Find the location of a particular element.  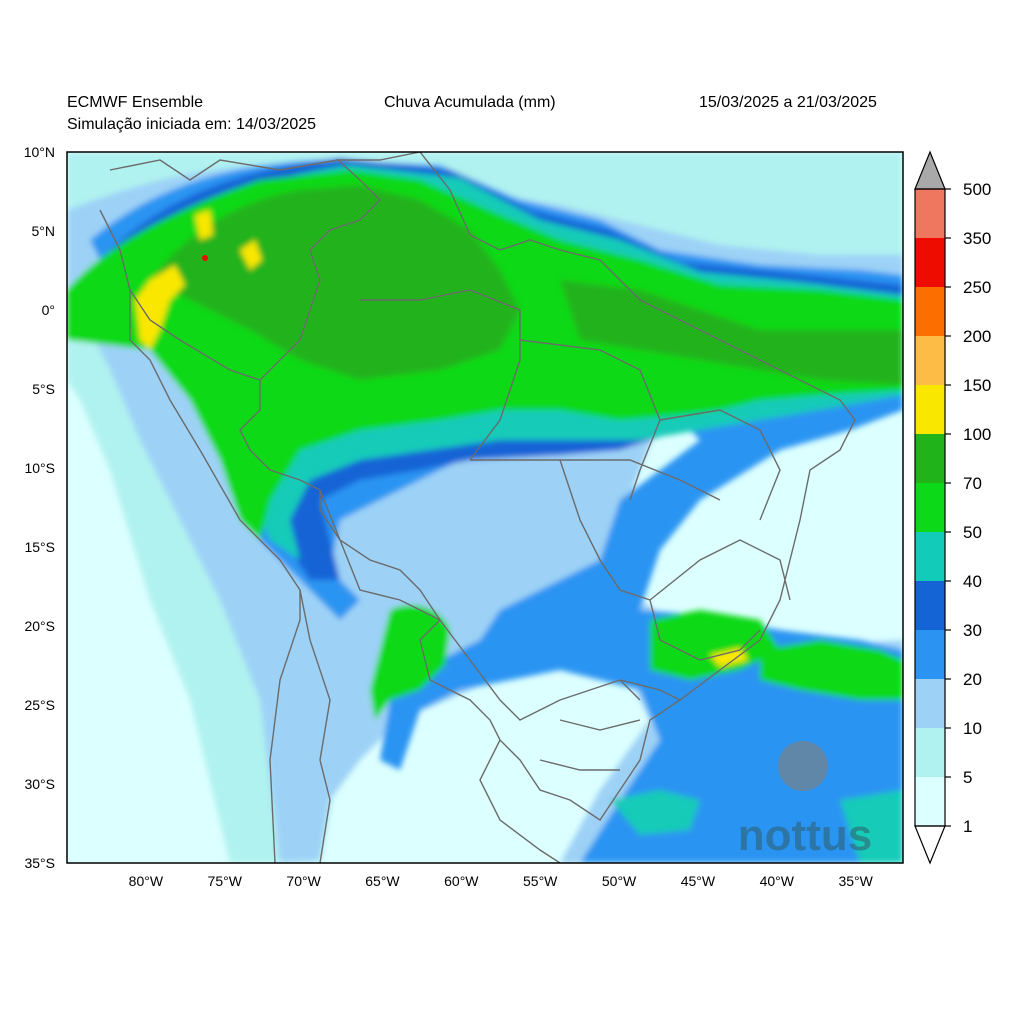

latitude-label: 10°S is located at coordinates (39, 468).